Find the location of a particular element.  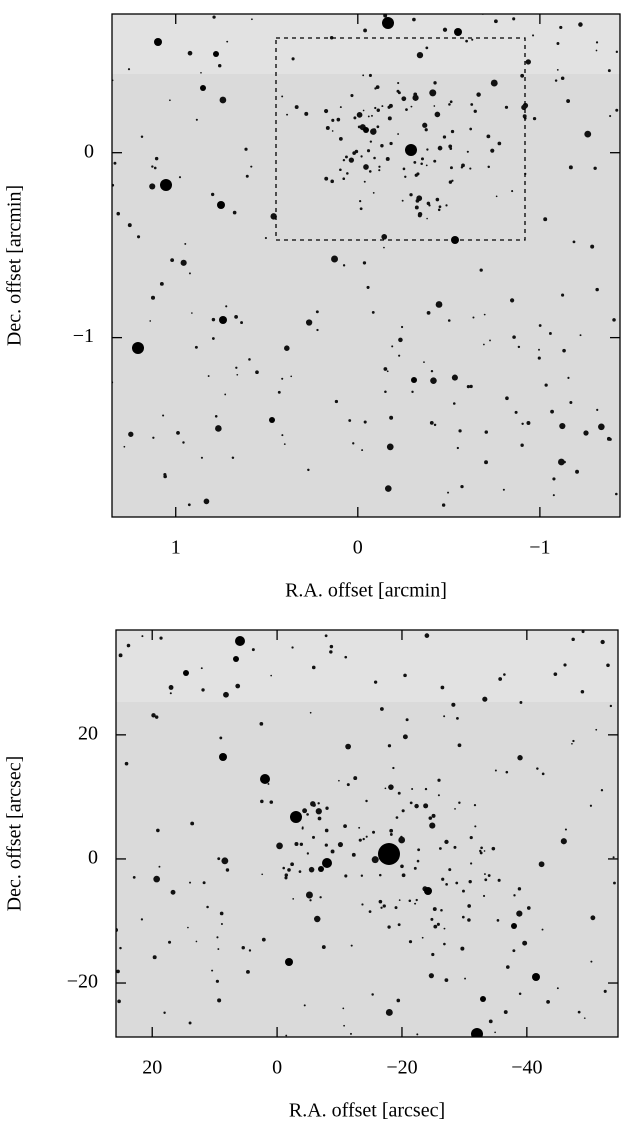

image-tile is located at coordinates (367, 666).